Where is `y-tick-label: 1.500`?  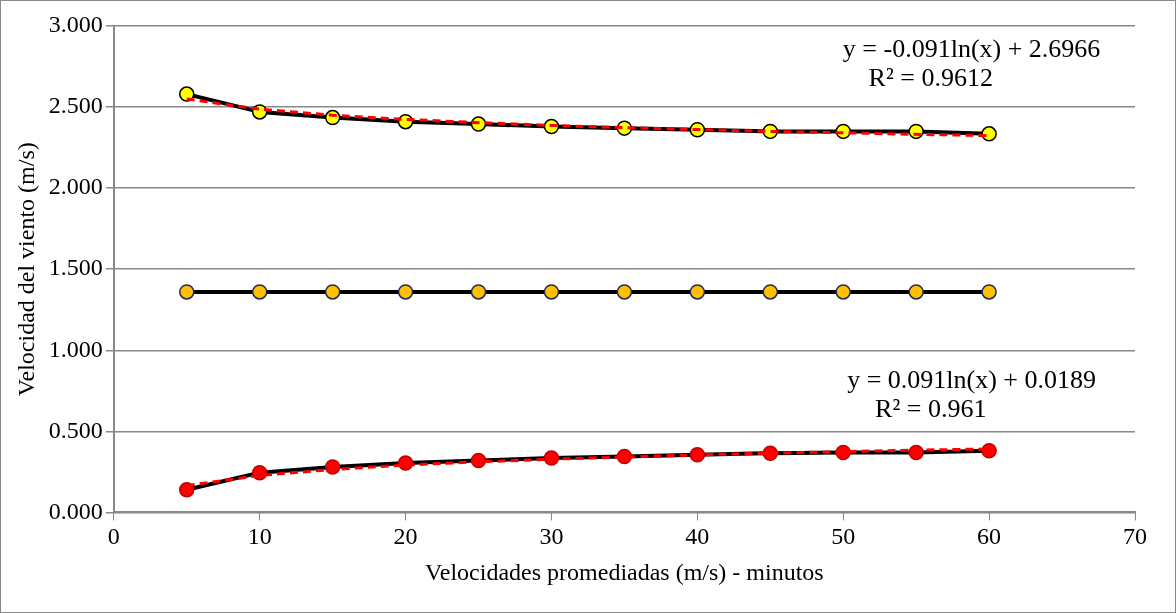 y-tick-label: 1.500 is located at coordinates (75, 267).